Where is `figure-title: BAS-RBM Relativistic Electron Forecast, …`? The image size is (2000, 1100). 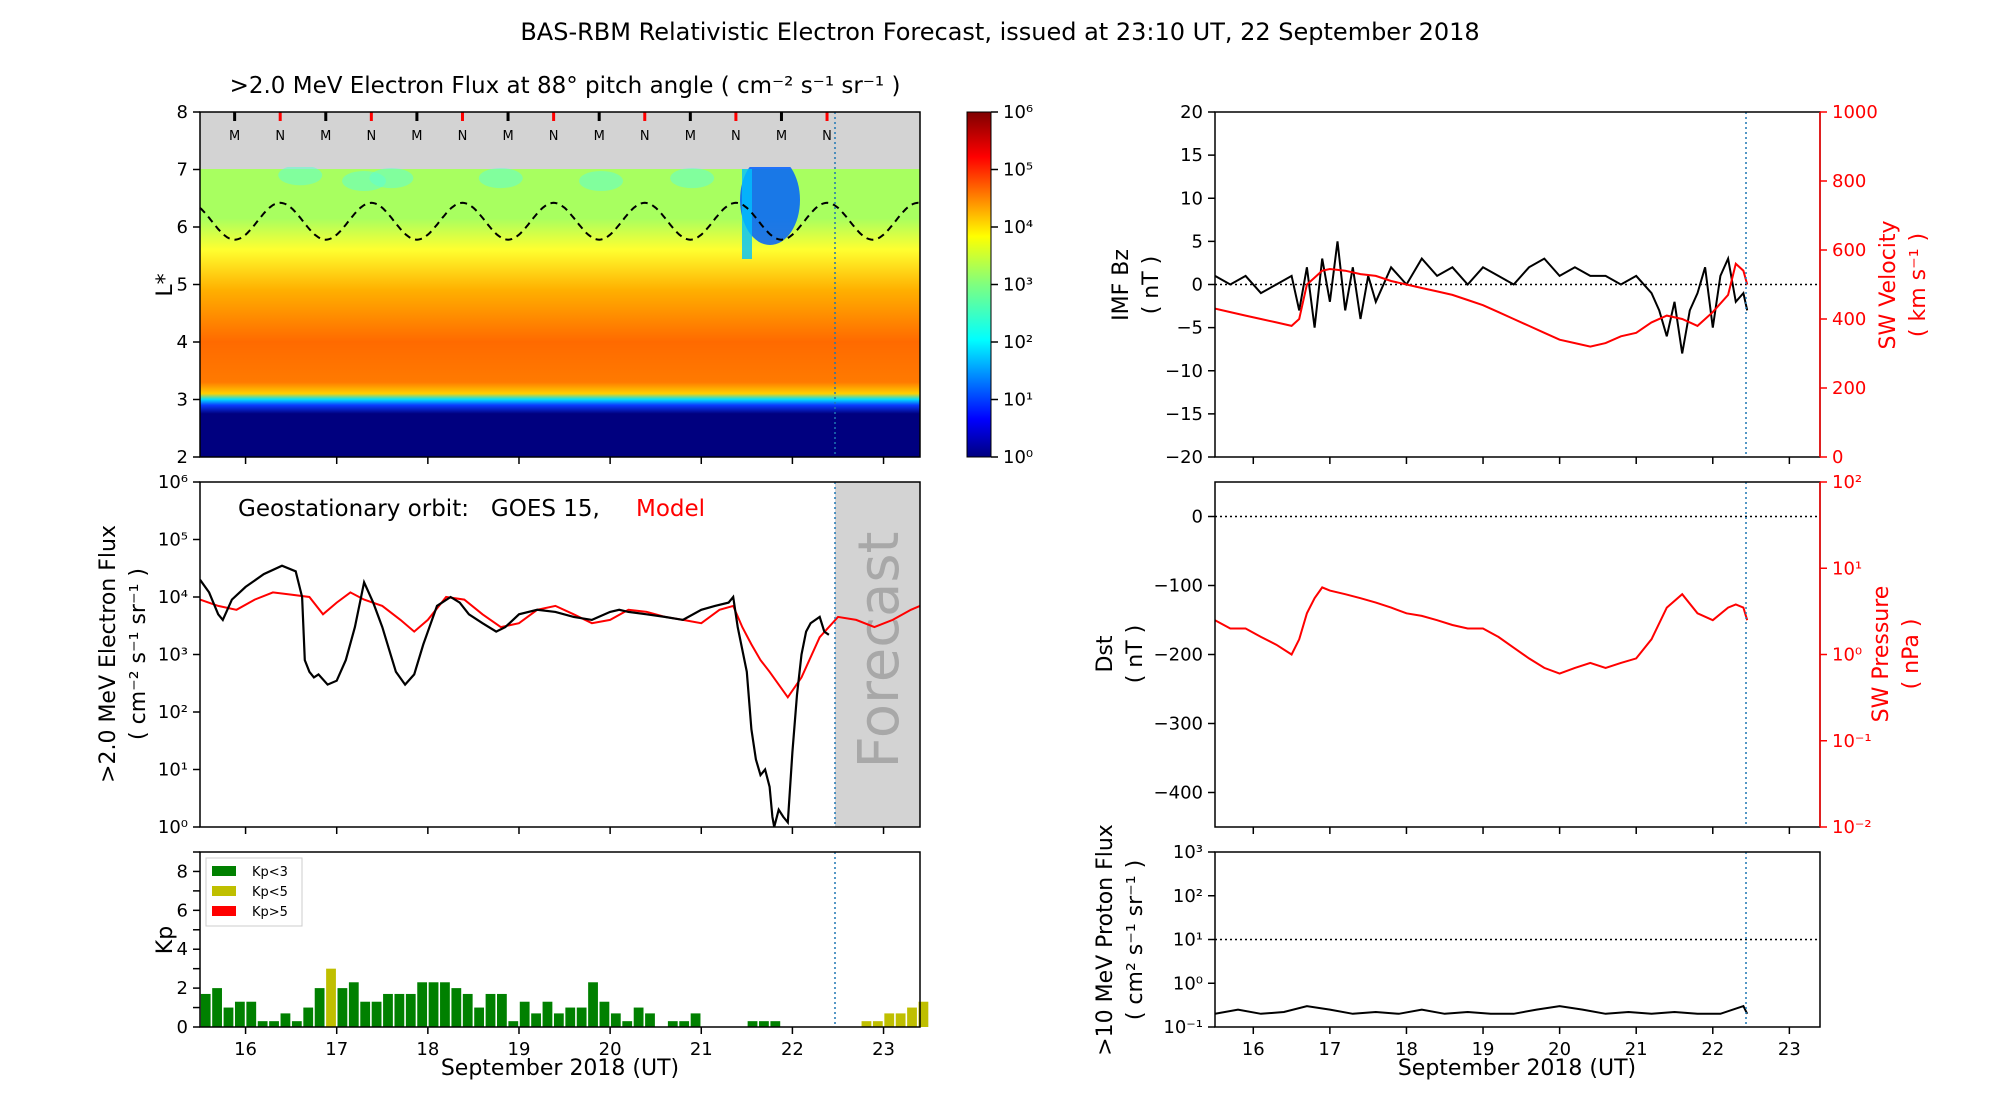
figure-title: BAS-RBM Relativistic Electron Forecast, … is located at coordinates (999, 32).